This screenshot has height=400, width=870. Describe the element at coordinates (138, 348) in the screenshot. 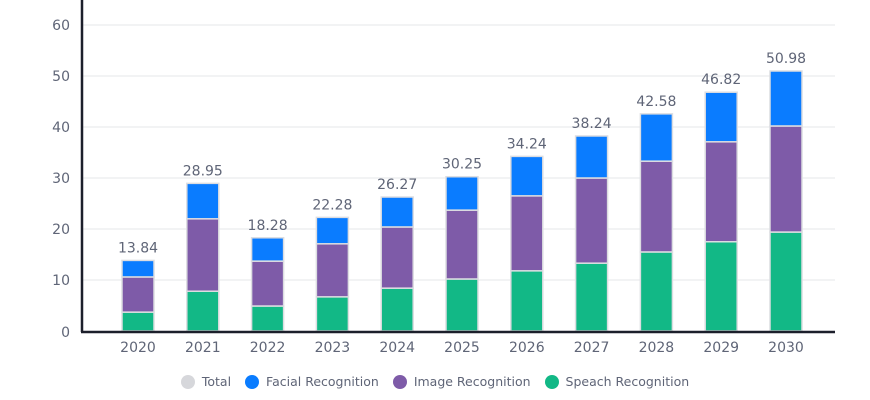

I see `x-tick-label: 2020` at that location.